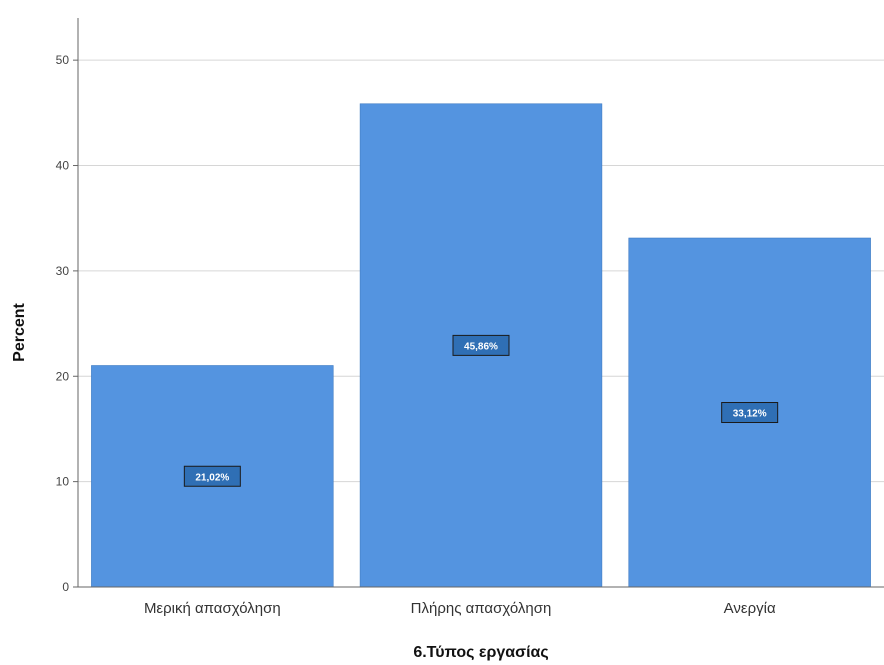 This screenshot has height=665, width=884. Describe the element at coordinates (67, 323) in the screenshot. I see `y-tick-labels: 0 10 20 30 40 50` at that location.